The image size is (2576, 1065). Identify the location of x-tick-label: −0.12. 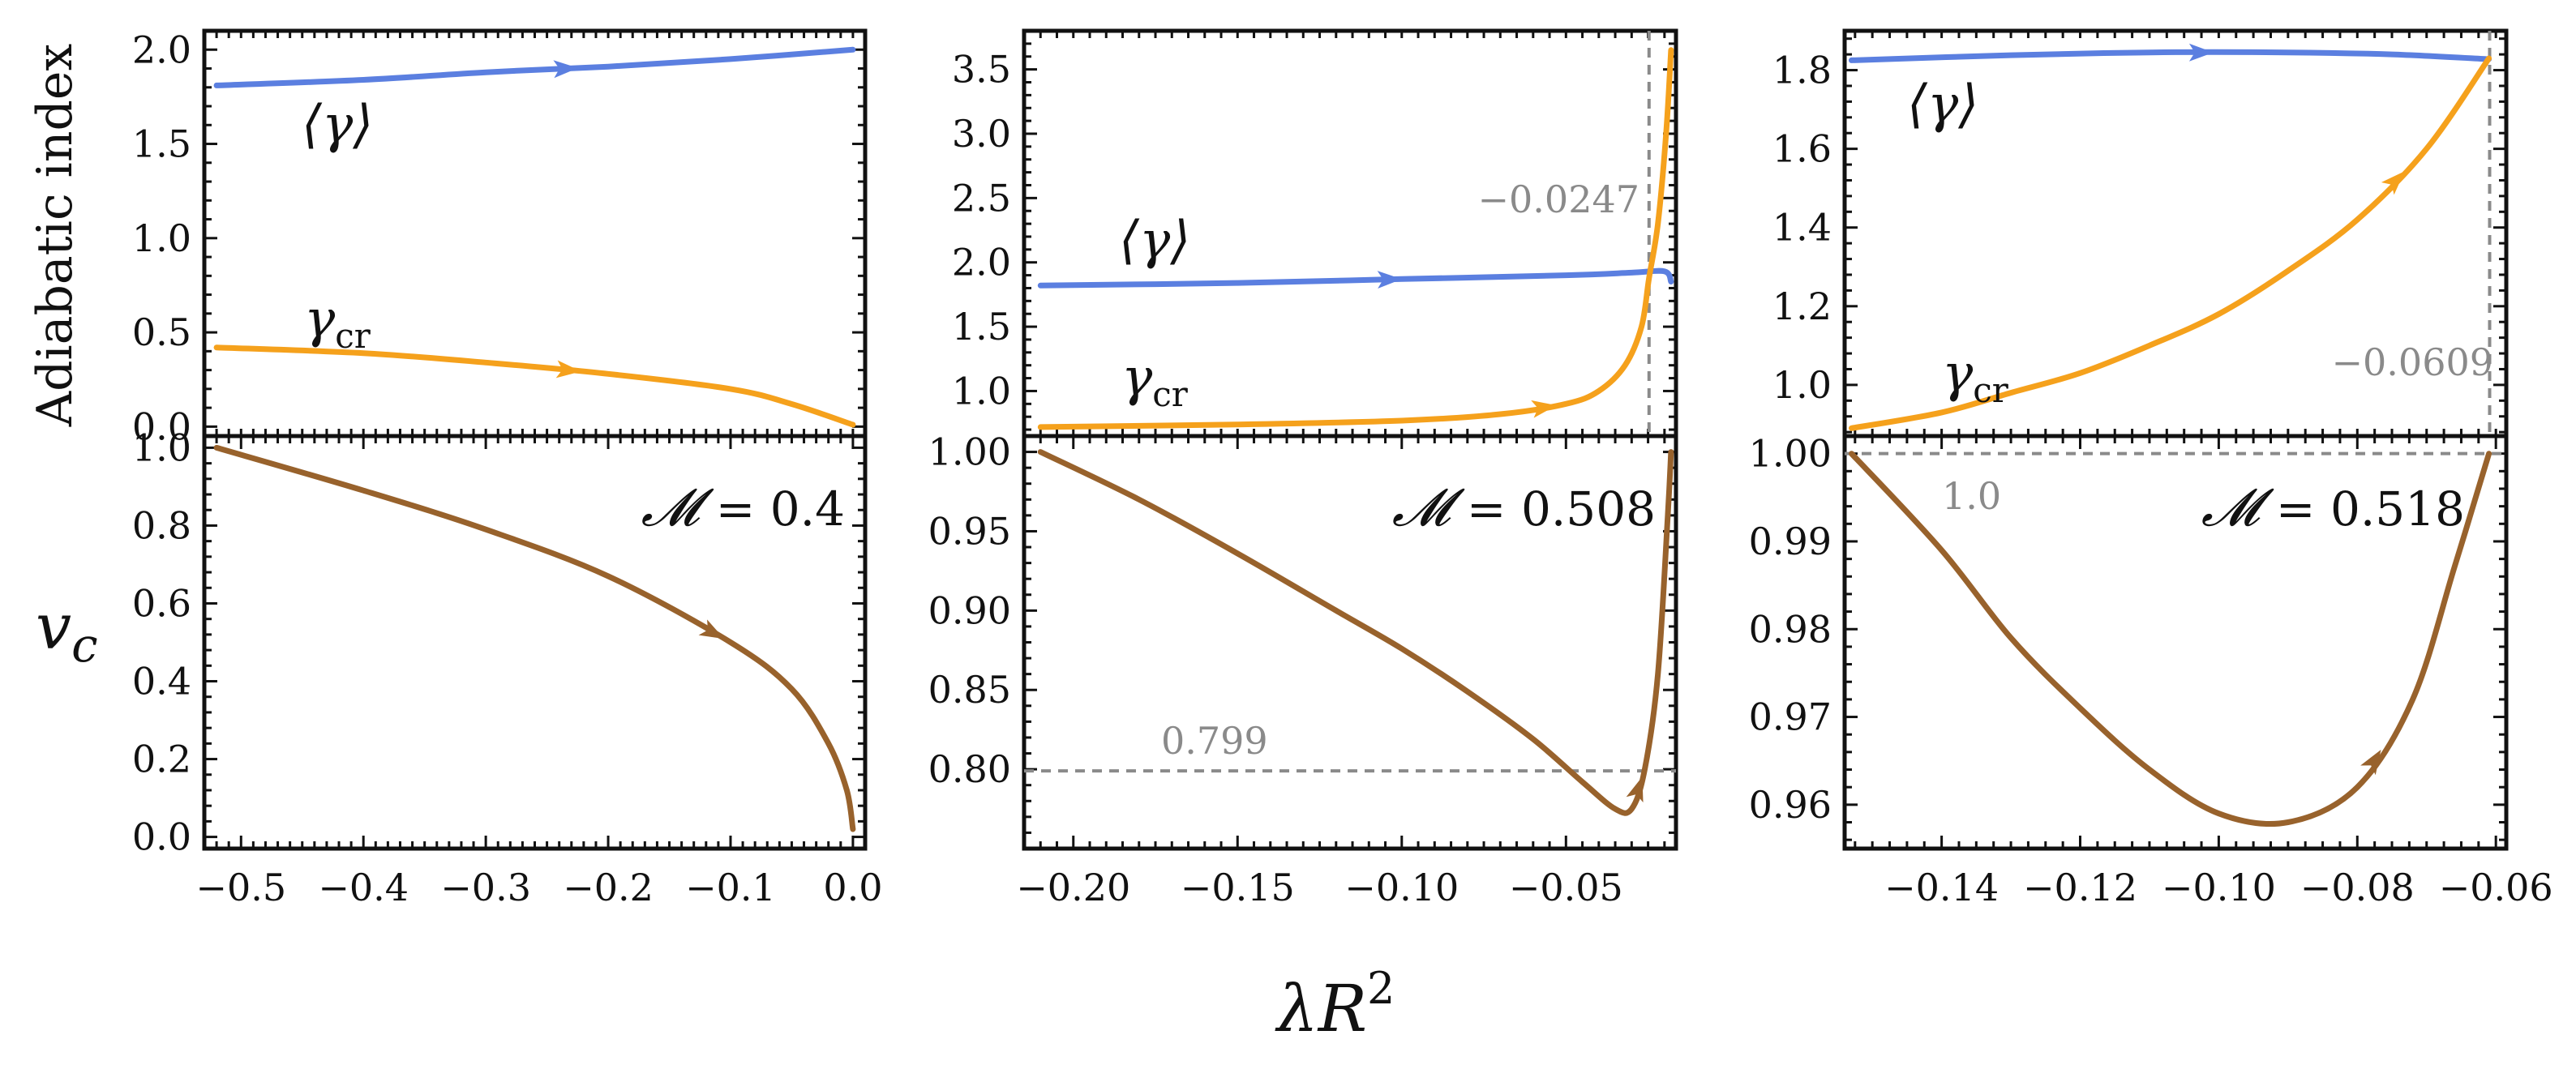
(2080, 887).